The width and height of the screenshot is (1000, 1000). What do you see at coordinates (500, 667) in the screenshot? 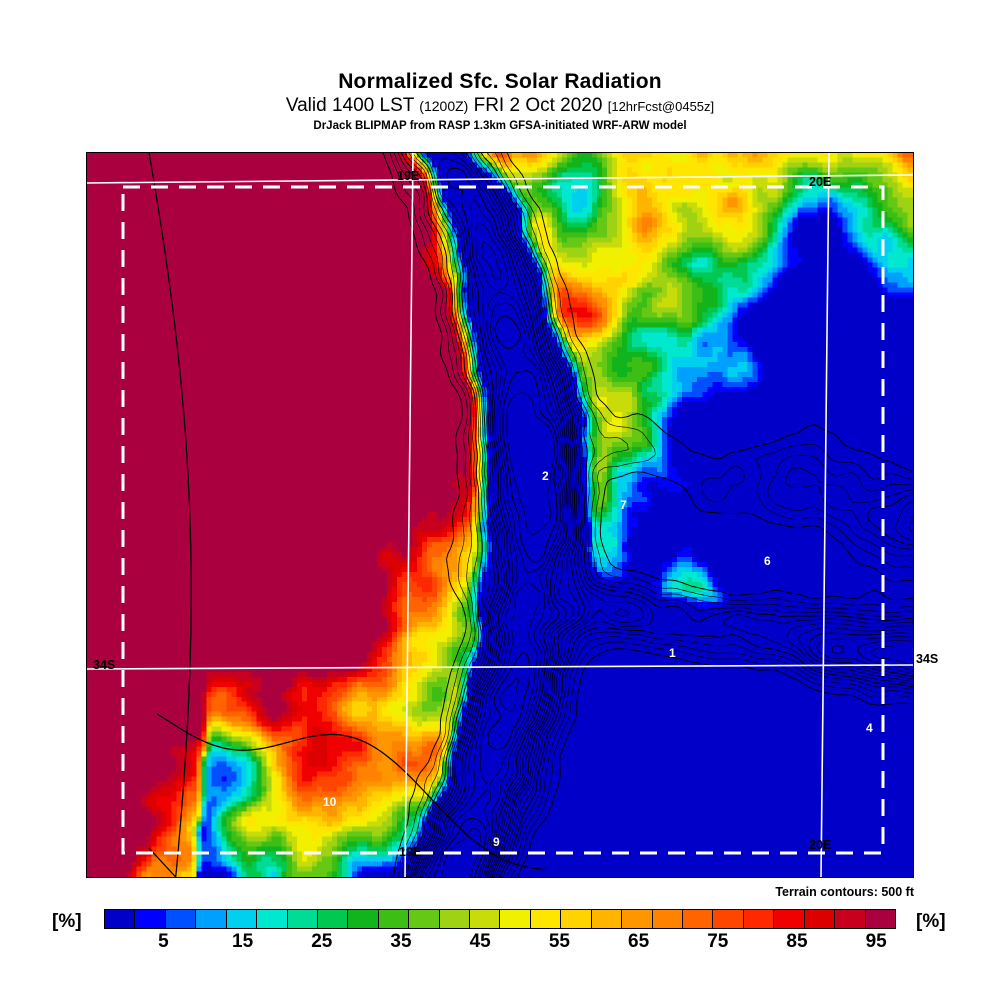
I see `gridline-lat-34s` at bounding box center [500, 667].